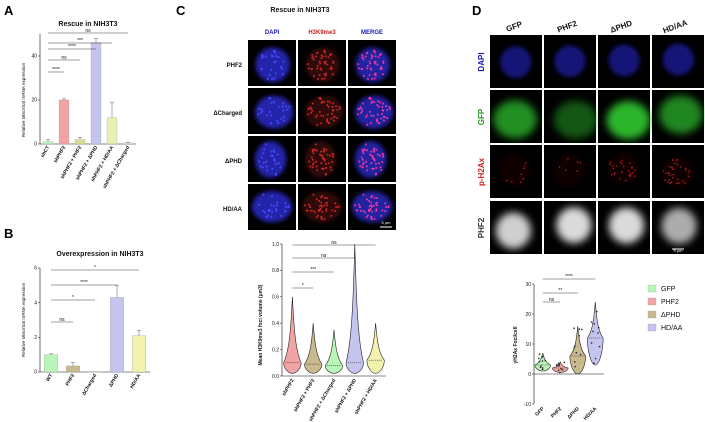  What do you see at coordinates (540, 412) in the screenshot?
I see `category-label: GFP` at bounding box center [540, 412].